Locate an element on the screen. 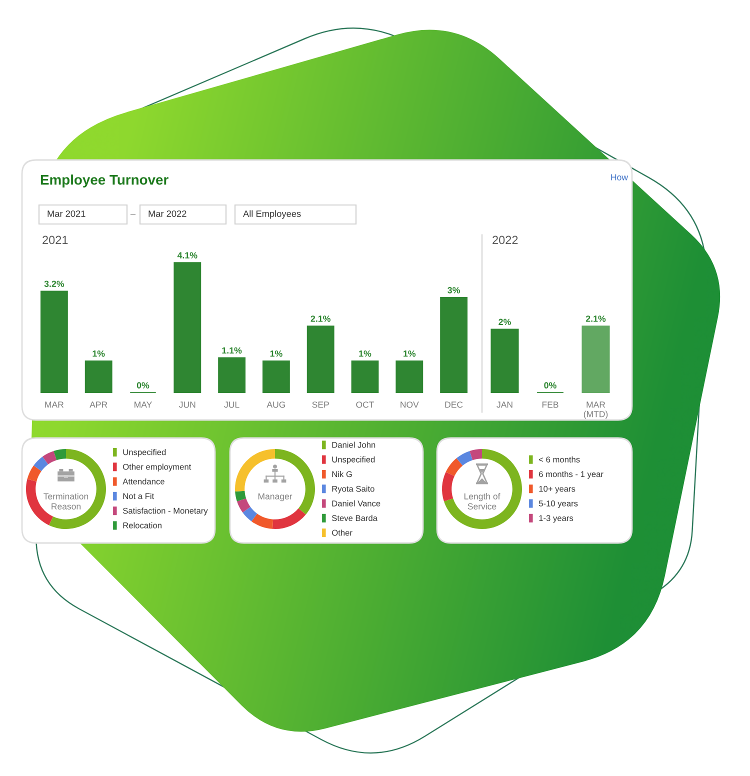  legend-label: Not a Fit is located at coordinates (138, 496).